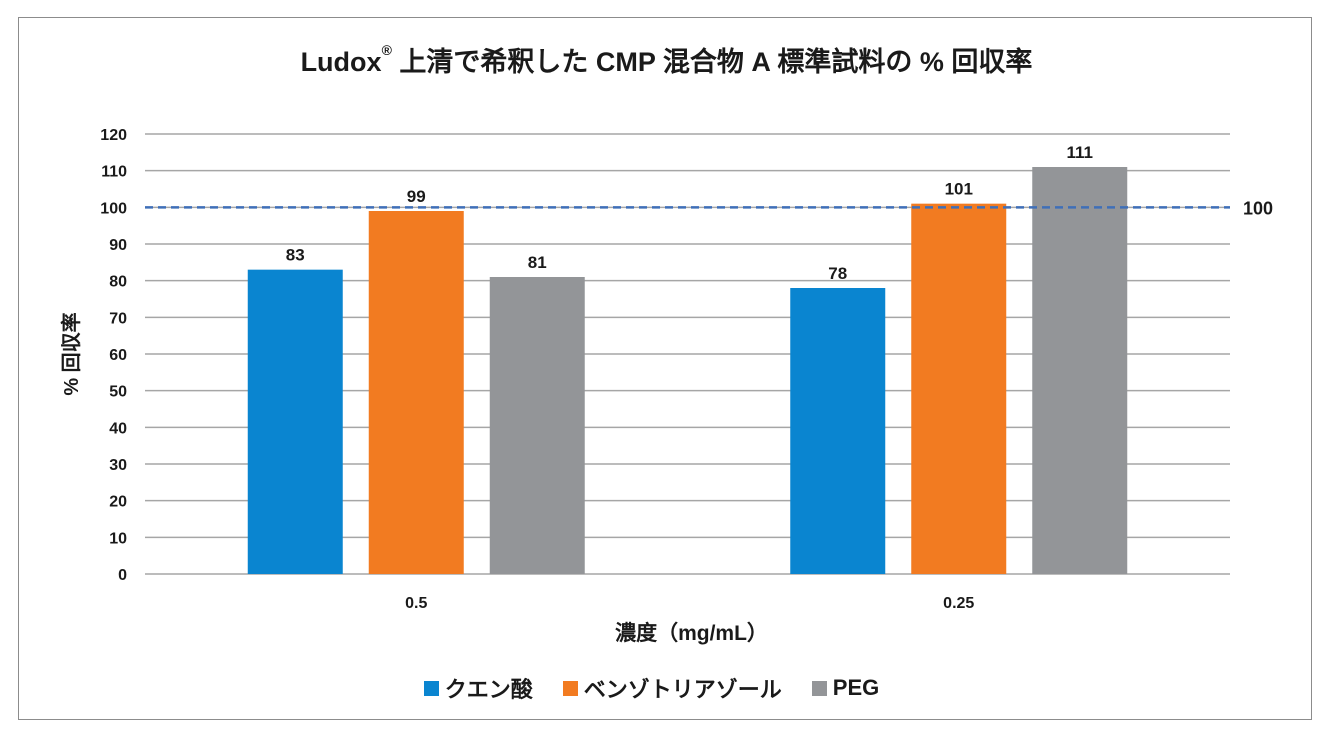  I want to click on legend-item-0: クエン酸, so click(478, 688).